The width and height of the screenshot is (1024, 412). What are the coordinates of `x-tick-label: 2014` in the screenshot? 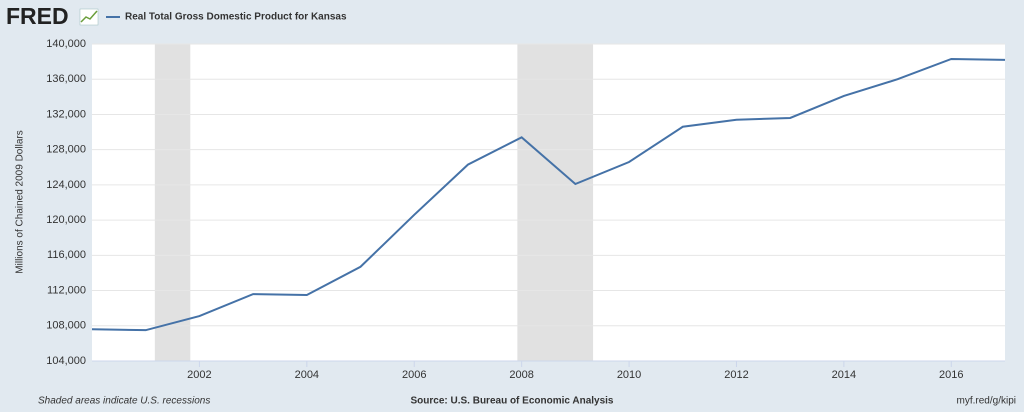 It's located at (844, 375).